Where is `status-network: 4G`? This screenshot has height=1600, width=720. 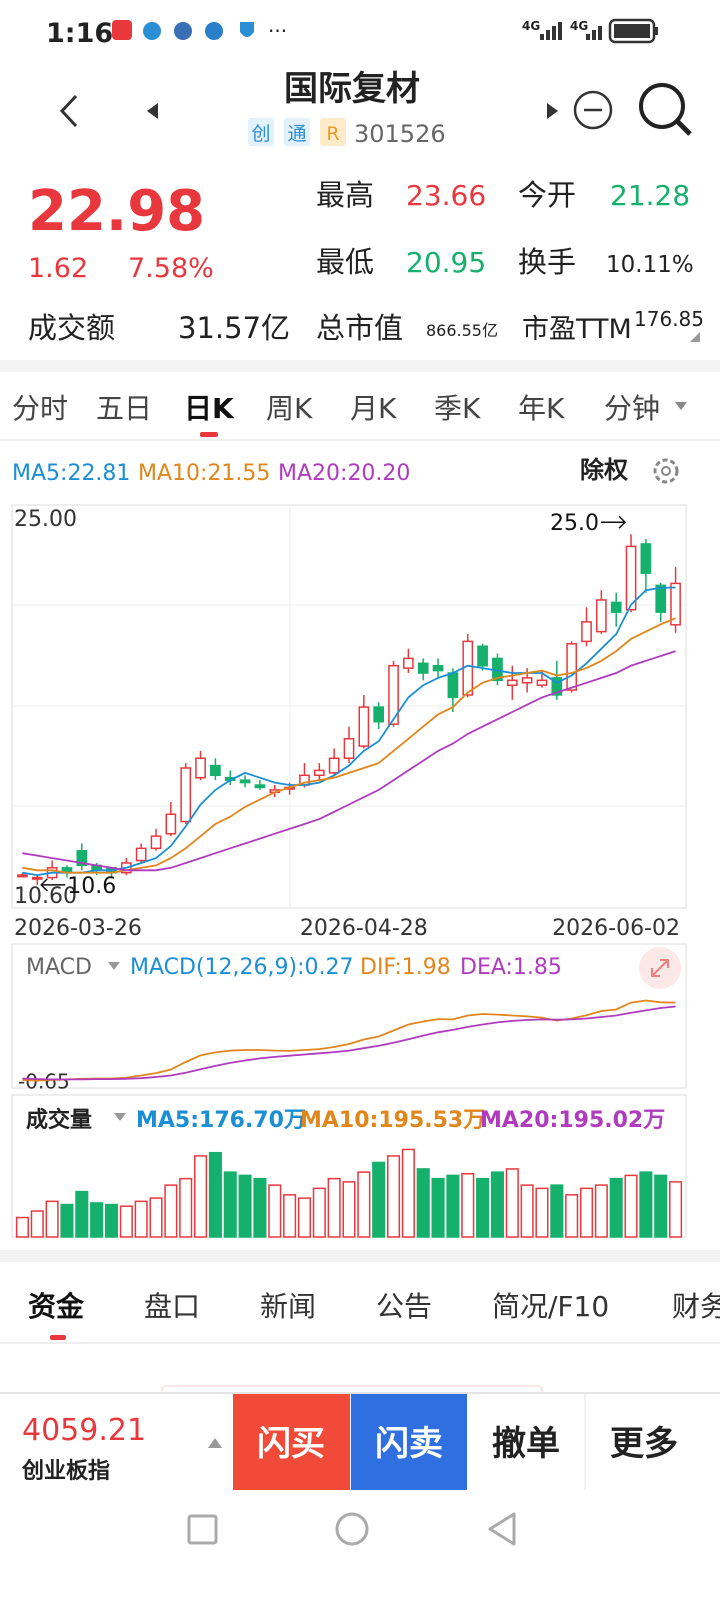
status-network: 4G is located at coordinates (579, 26).